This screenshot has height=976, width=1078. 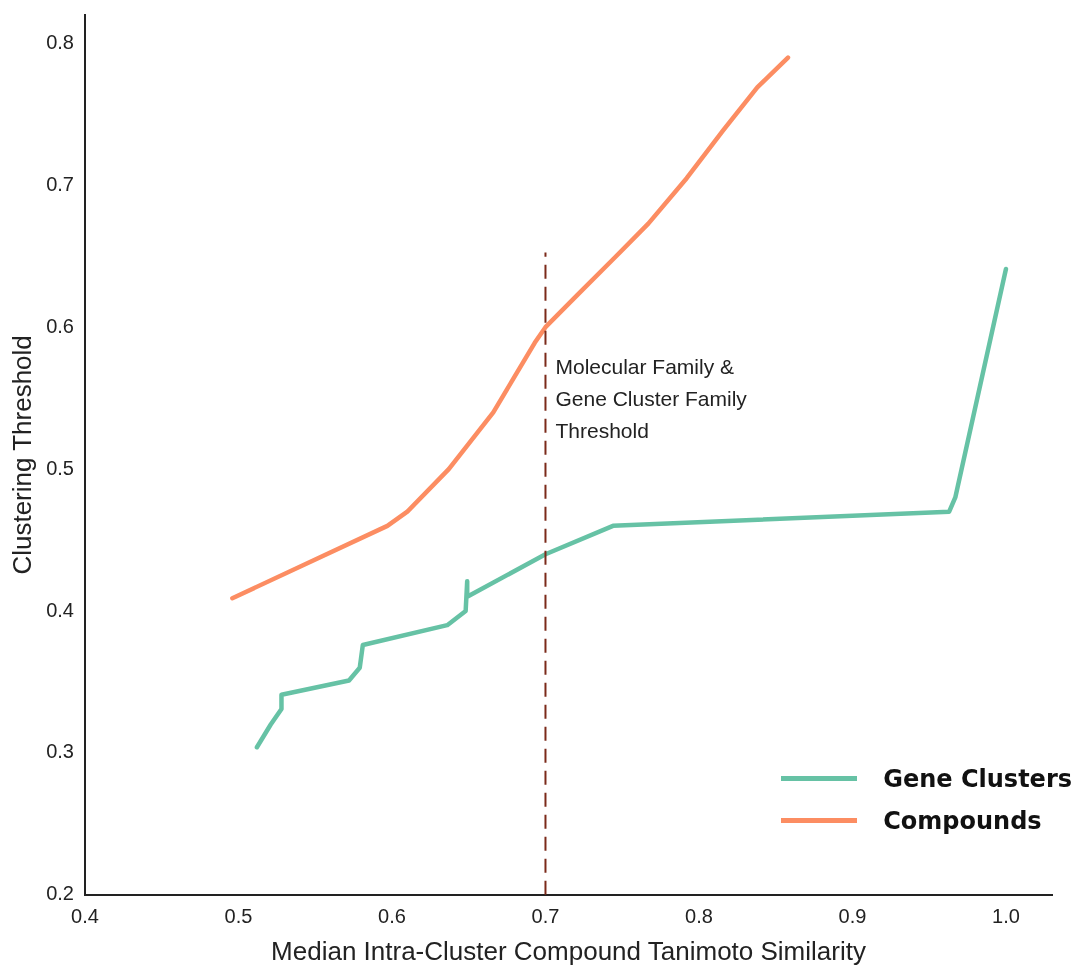 I want to click on y-axis-title: Clustering Threshold, so click(x=21, y=455).